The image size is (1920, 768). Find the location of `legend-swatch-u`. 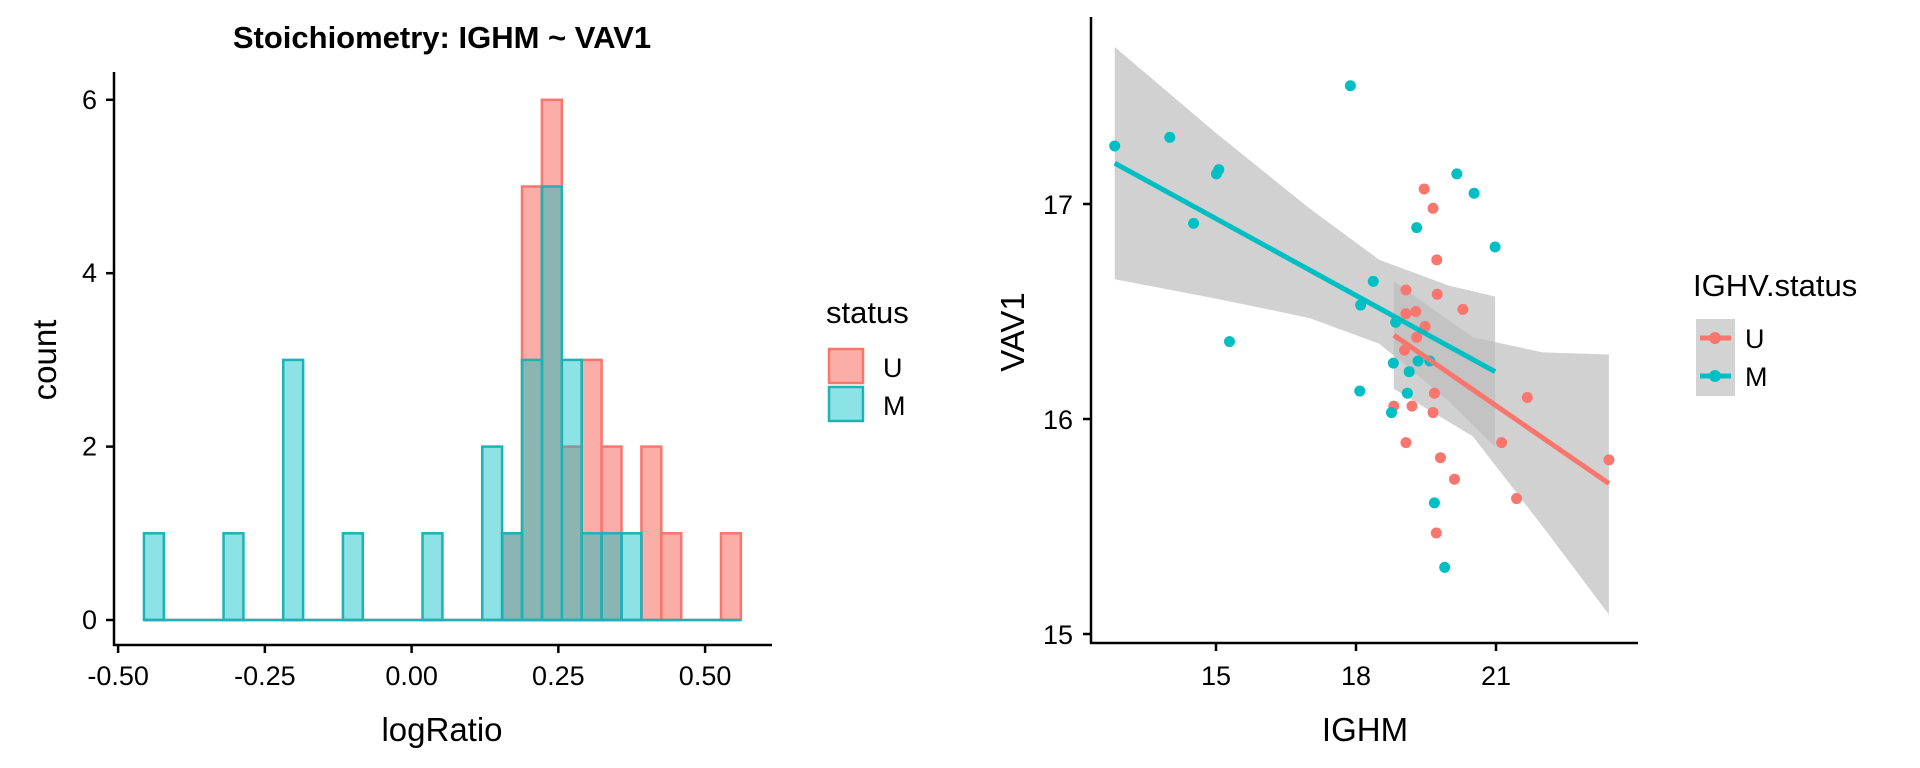

legend-swatch-u is located at coordinates (846, 366).